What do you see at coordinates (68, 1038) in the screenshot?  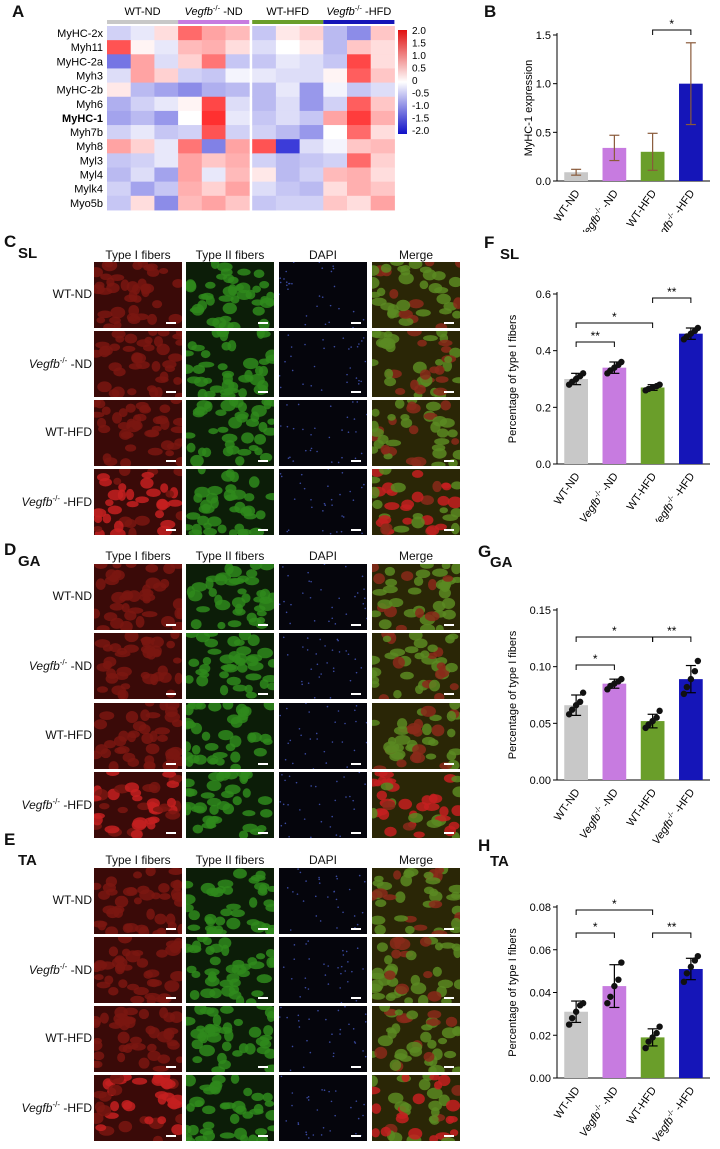 I see `image-row-label: WT-HFD` at bounding box center [68, 1038].